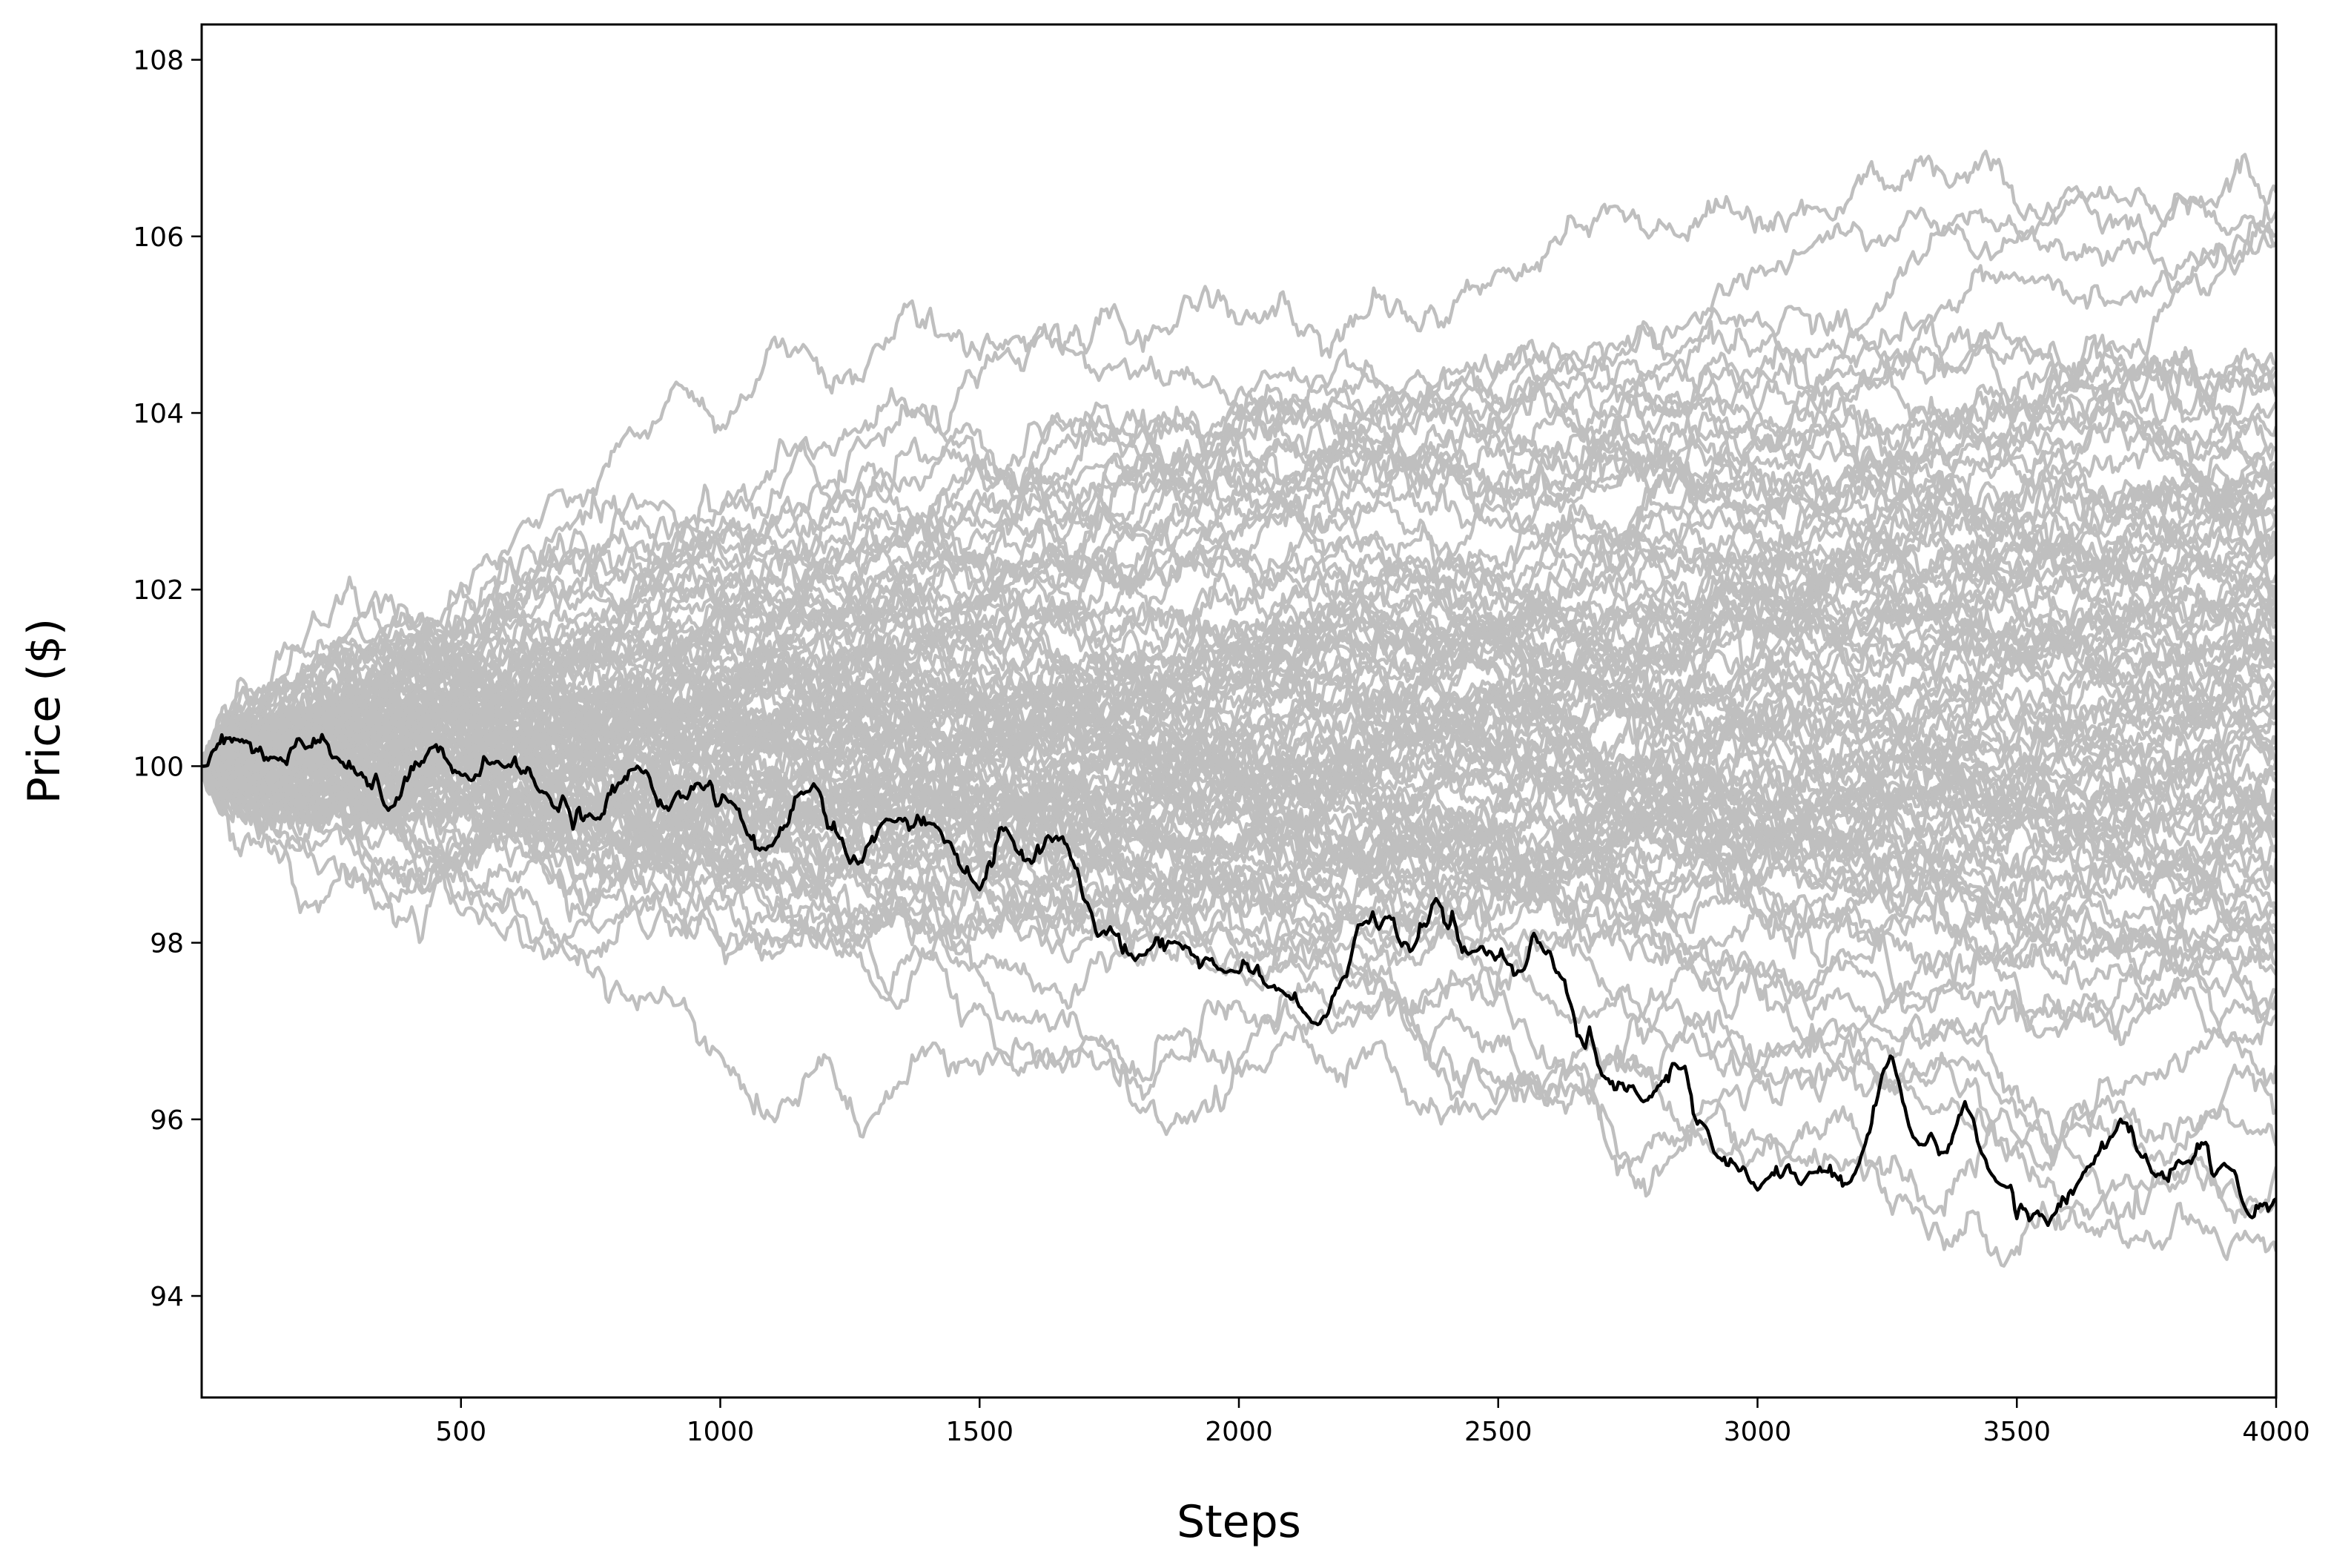  Describe the element at coordinates (167, 1297) in the screenshot. I see `y-tick-label: 94` at that location.